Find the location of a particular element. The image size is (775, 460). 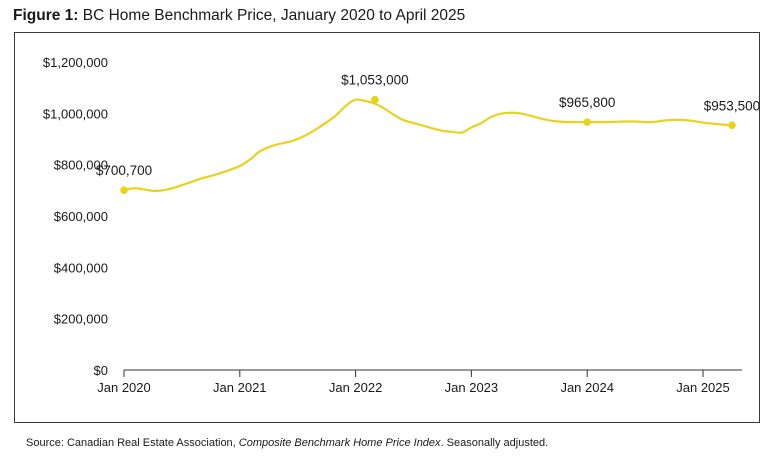

y-tick-label: $0 is located at coordinates (101, 370).